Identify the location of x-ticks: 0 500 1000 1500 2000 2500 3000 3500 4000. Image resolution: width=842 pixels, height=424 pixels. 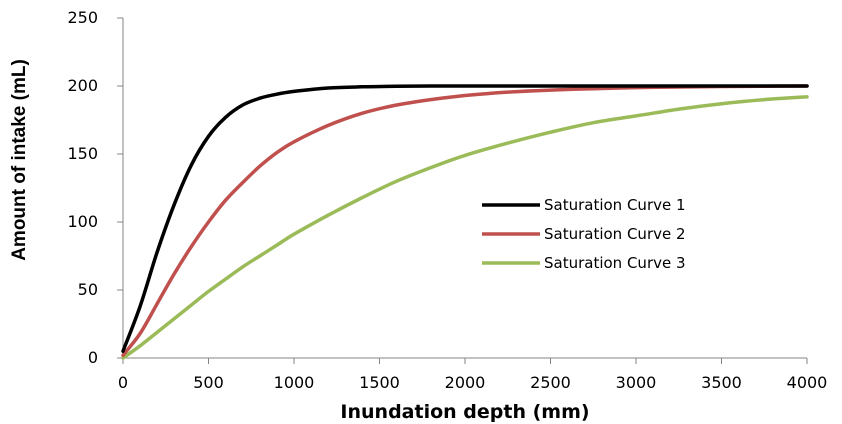
(472, 375).